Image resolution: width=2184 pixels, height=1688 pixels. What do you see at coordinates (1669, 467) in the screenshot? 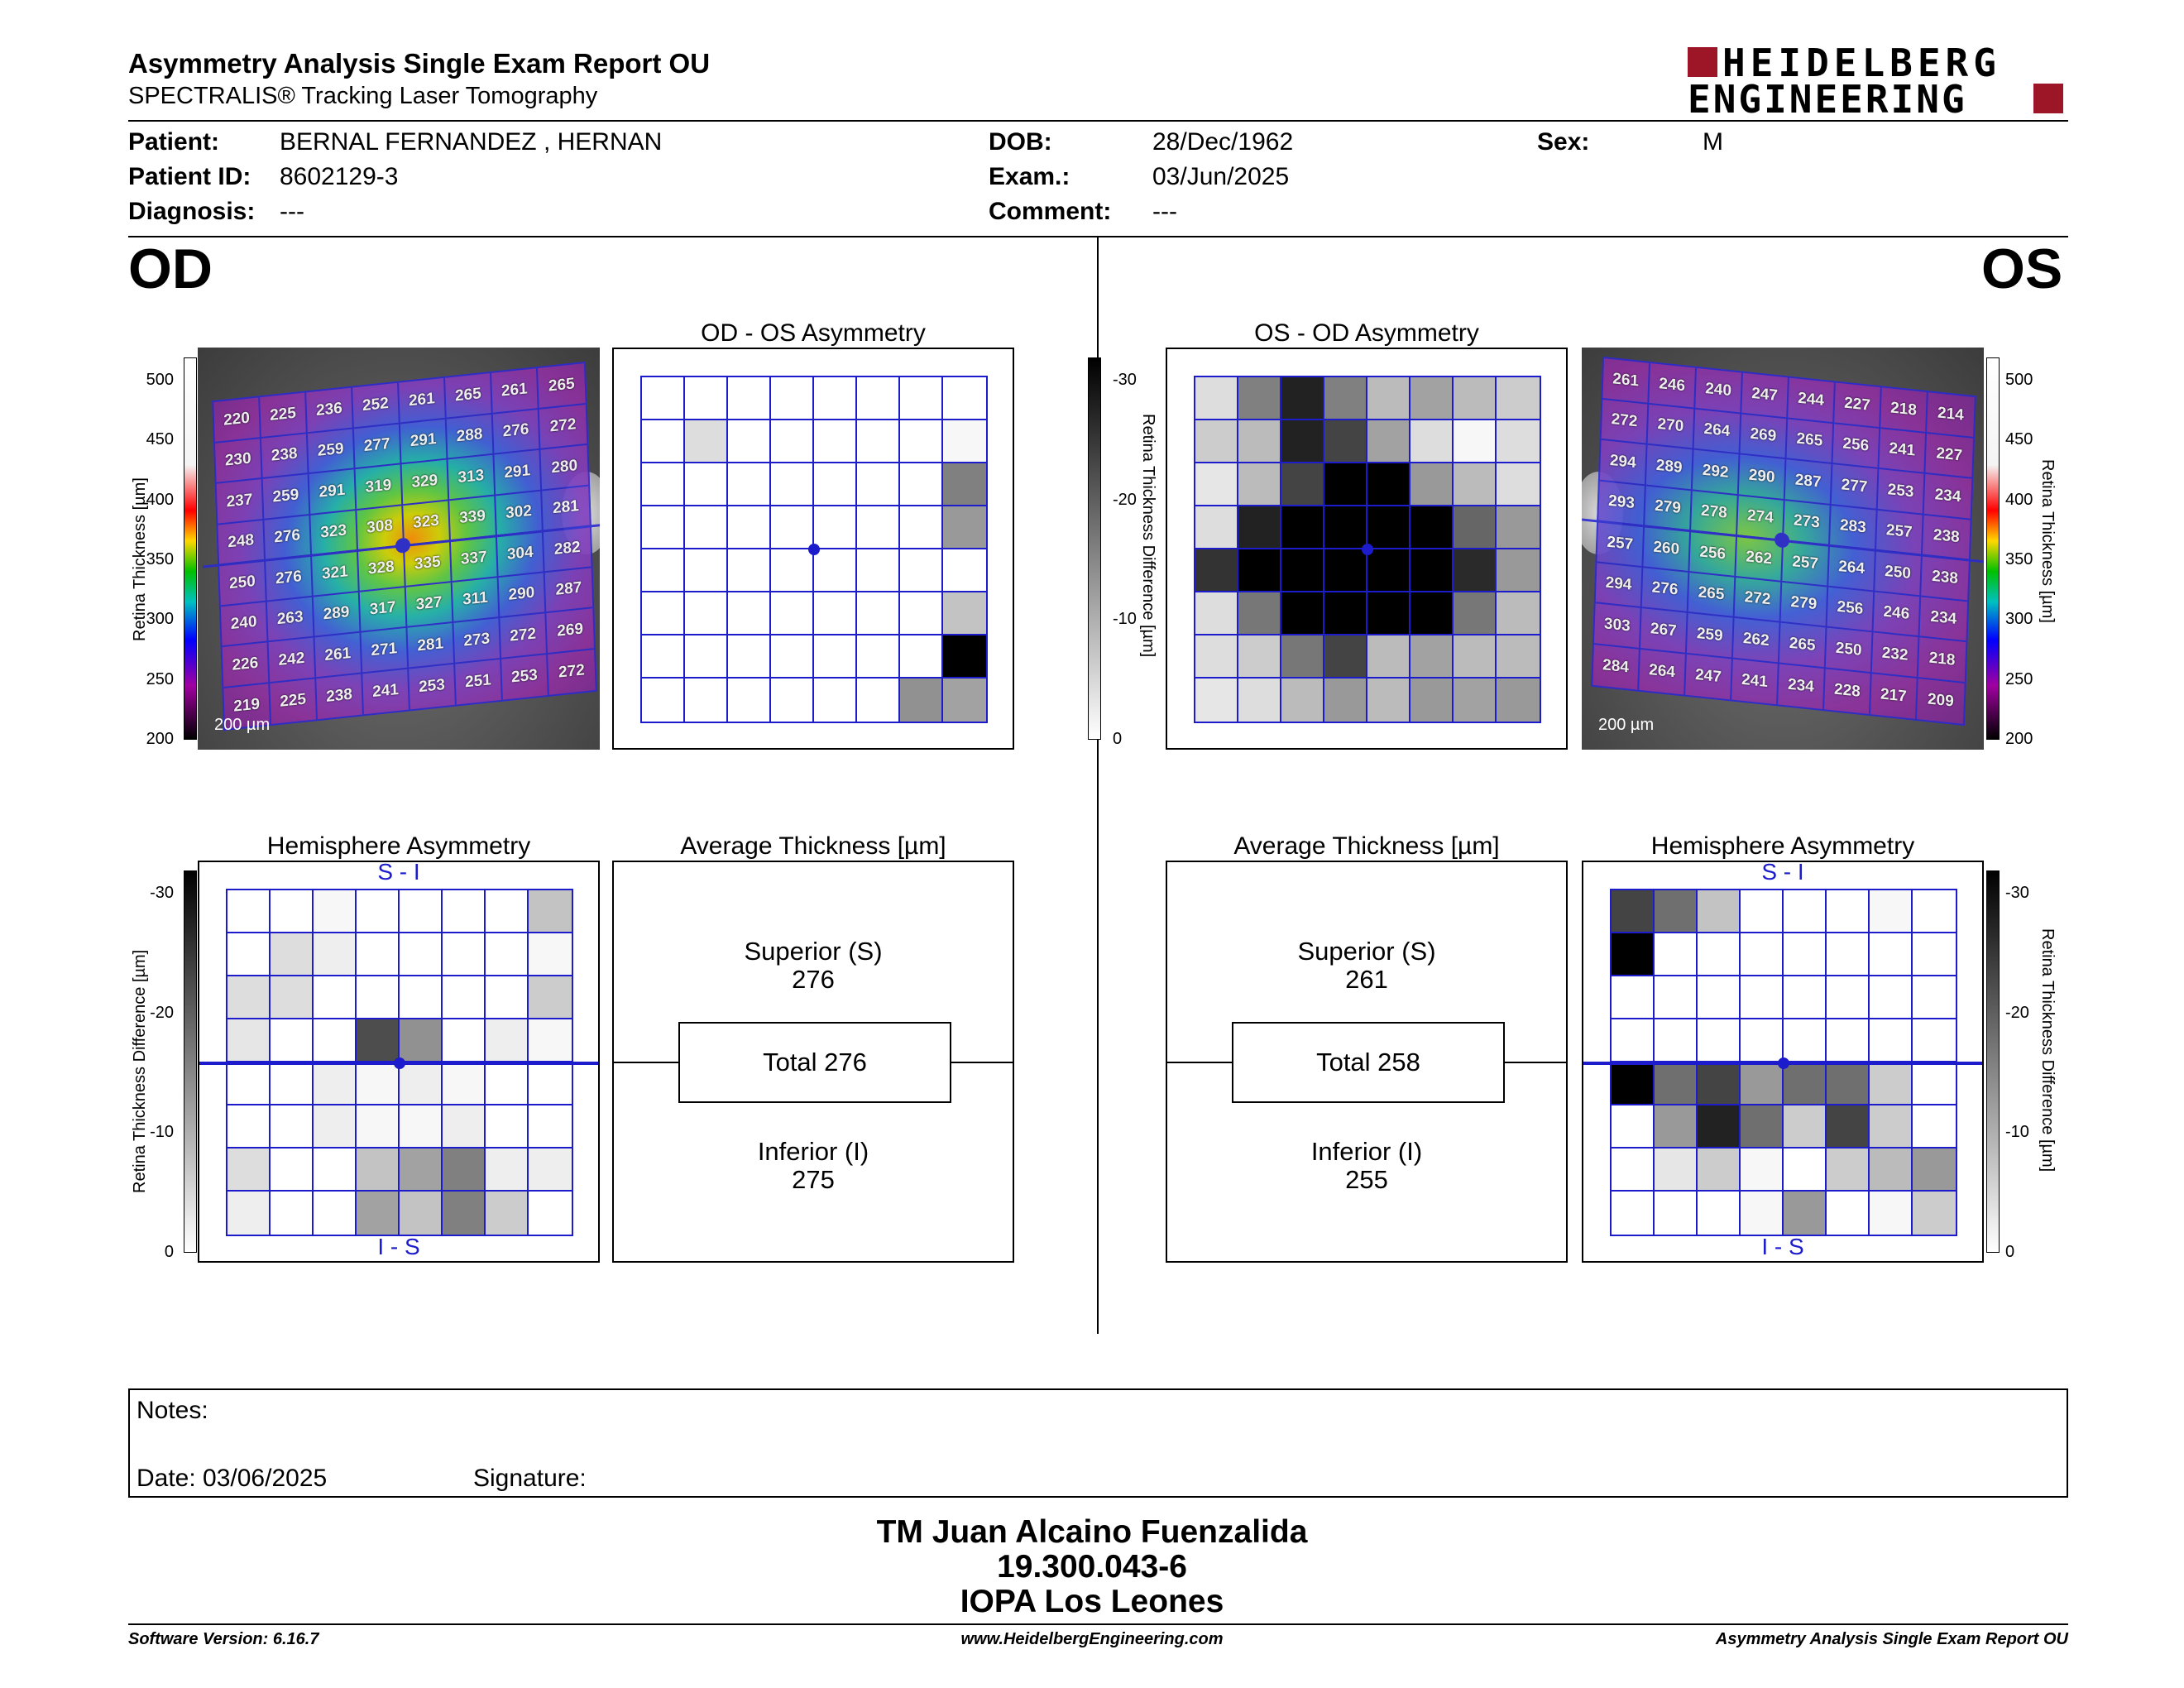
I see `thickness-cell: 289` at bounding box center [1669, 467].